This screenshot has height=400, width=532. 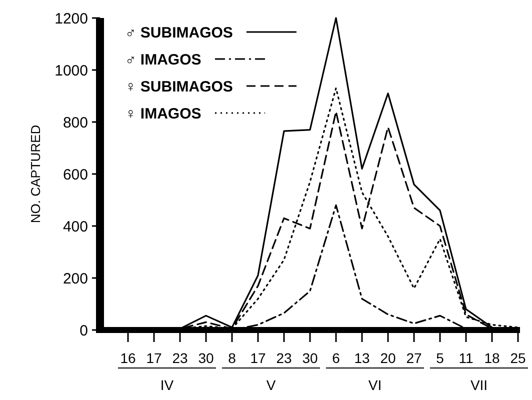 What do you see at coordinates (128, 358) in the screenshot?
I see `x-tick-label: 16` at bounding box center [128, 358].